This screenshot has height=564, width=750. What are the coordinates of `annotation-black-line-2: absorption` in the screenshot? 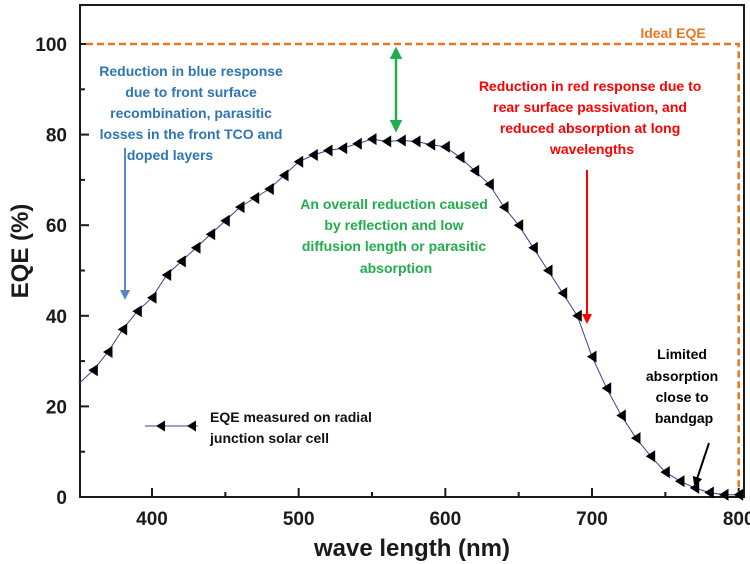 It's located at (682, 376).